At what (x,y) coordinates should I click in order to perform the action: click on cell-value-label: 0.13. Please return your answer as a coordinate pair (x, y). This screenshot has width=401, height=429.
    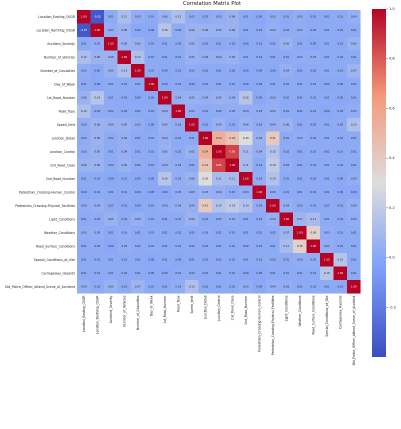
    Looking at the image, I should click on (84, 111).